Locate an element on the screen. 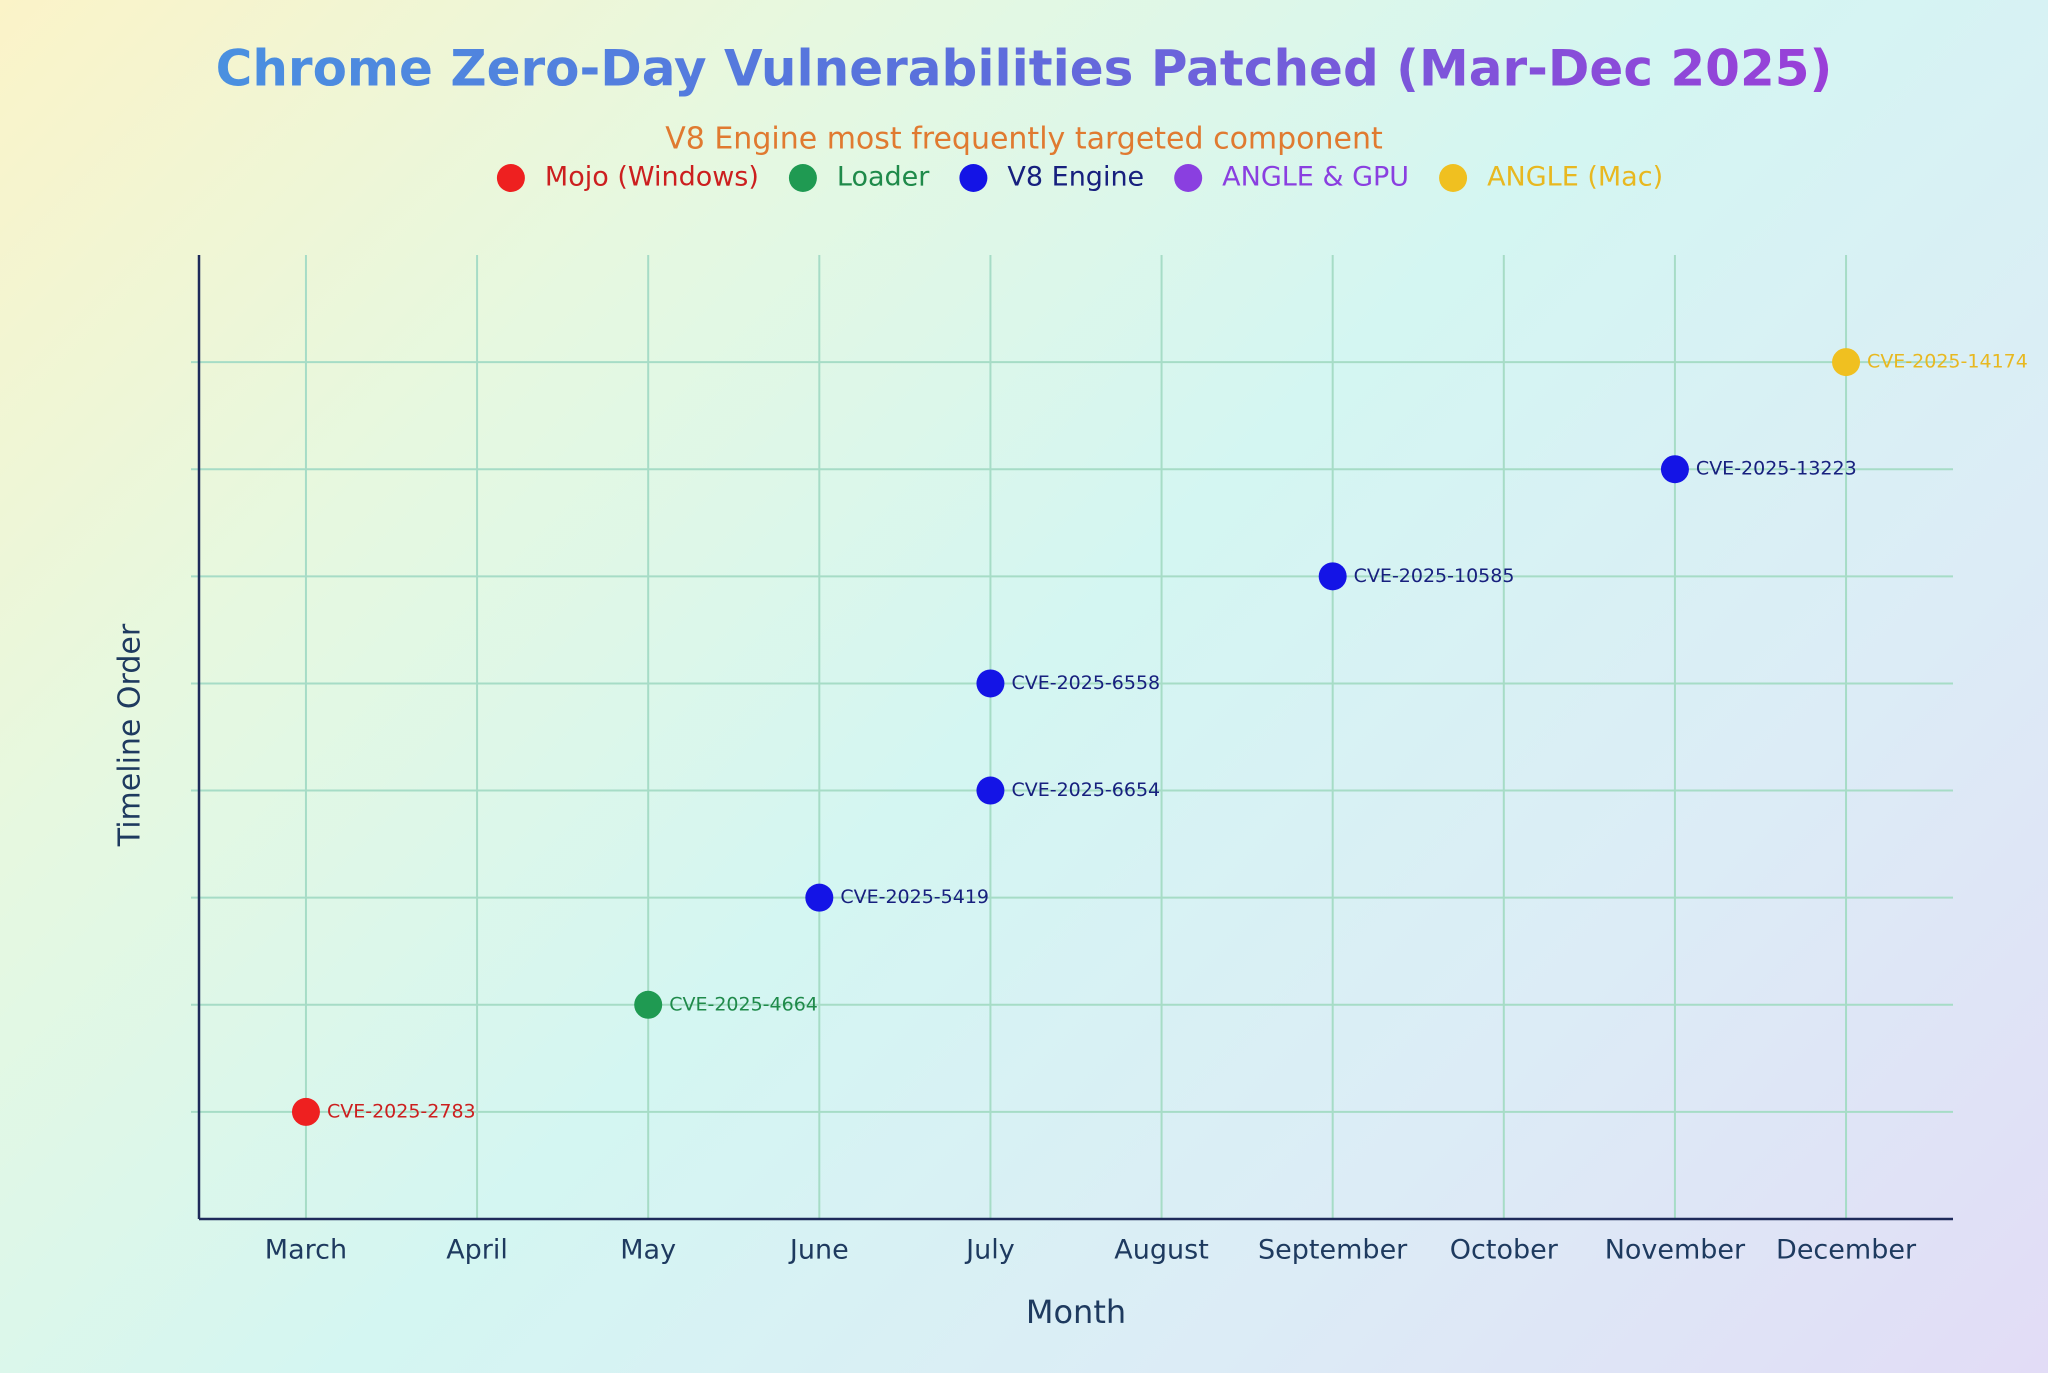 The height and width of the screenshot is (1373, 2048). point-label: CVE-2025-5419 is located at coordinates (914, 897).